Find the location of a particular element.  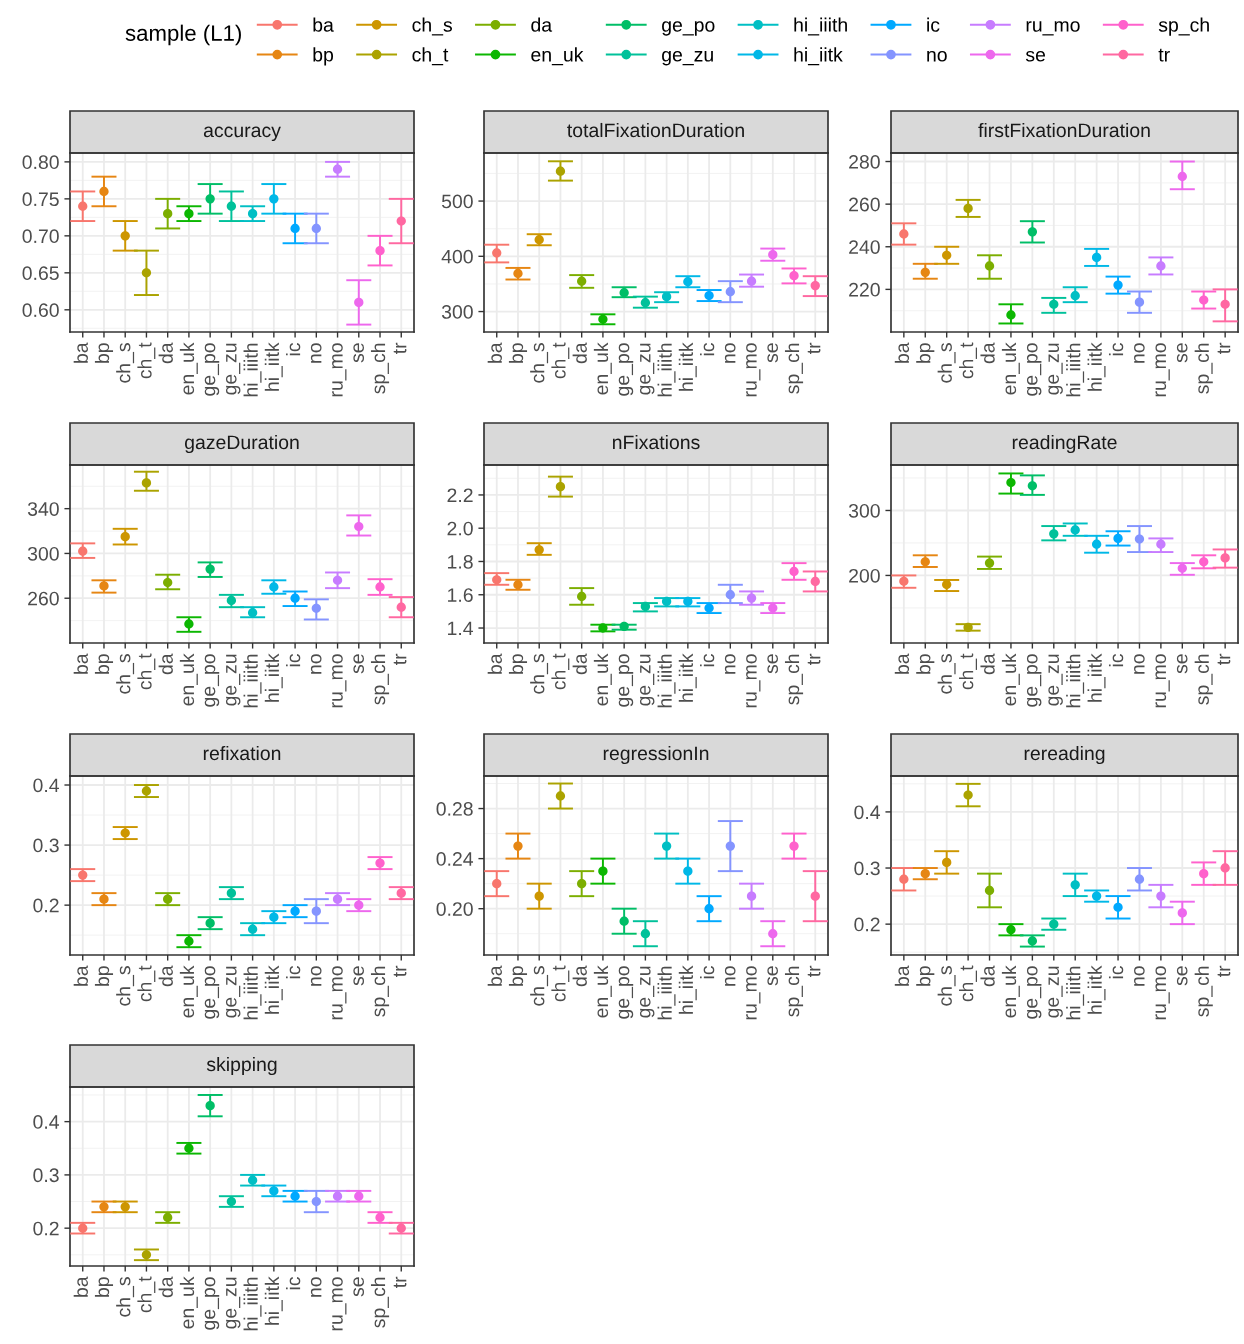

x-tick-label: hi_iiith is located at coordinates (252, 370).